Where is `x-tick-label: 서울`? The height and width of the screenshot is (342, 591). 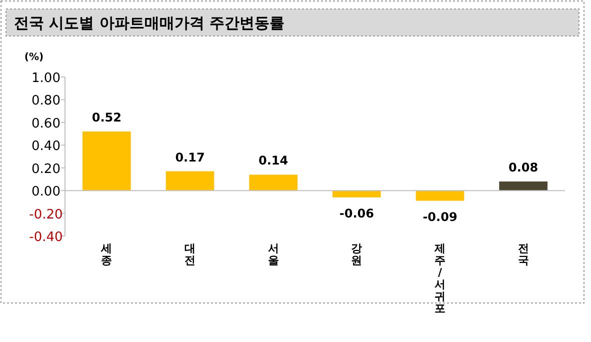
x-tick-label: 서울 is located at coordinates (273, 254).